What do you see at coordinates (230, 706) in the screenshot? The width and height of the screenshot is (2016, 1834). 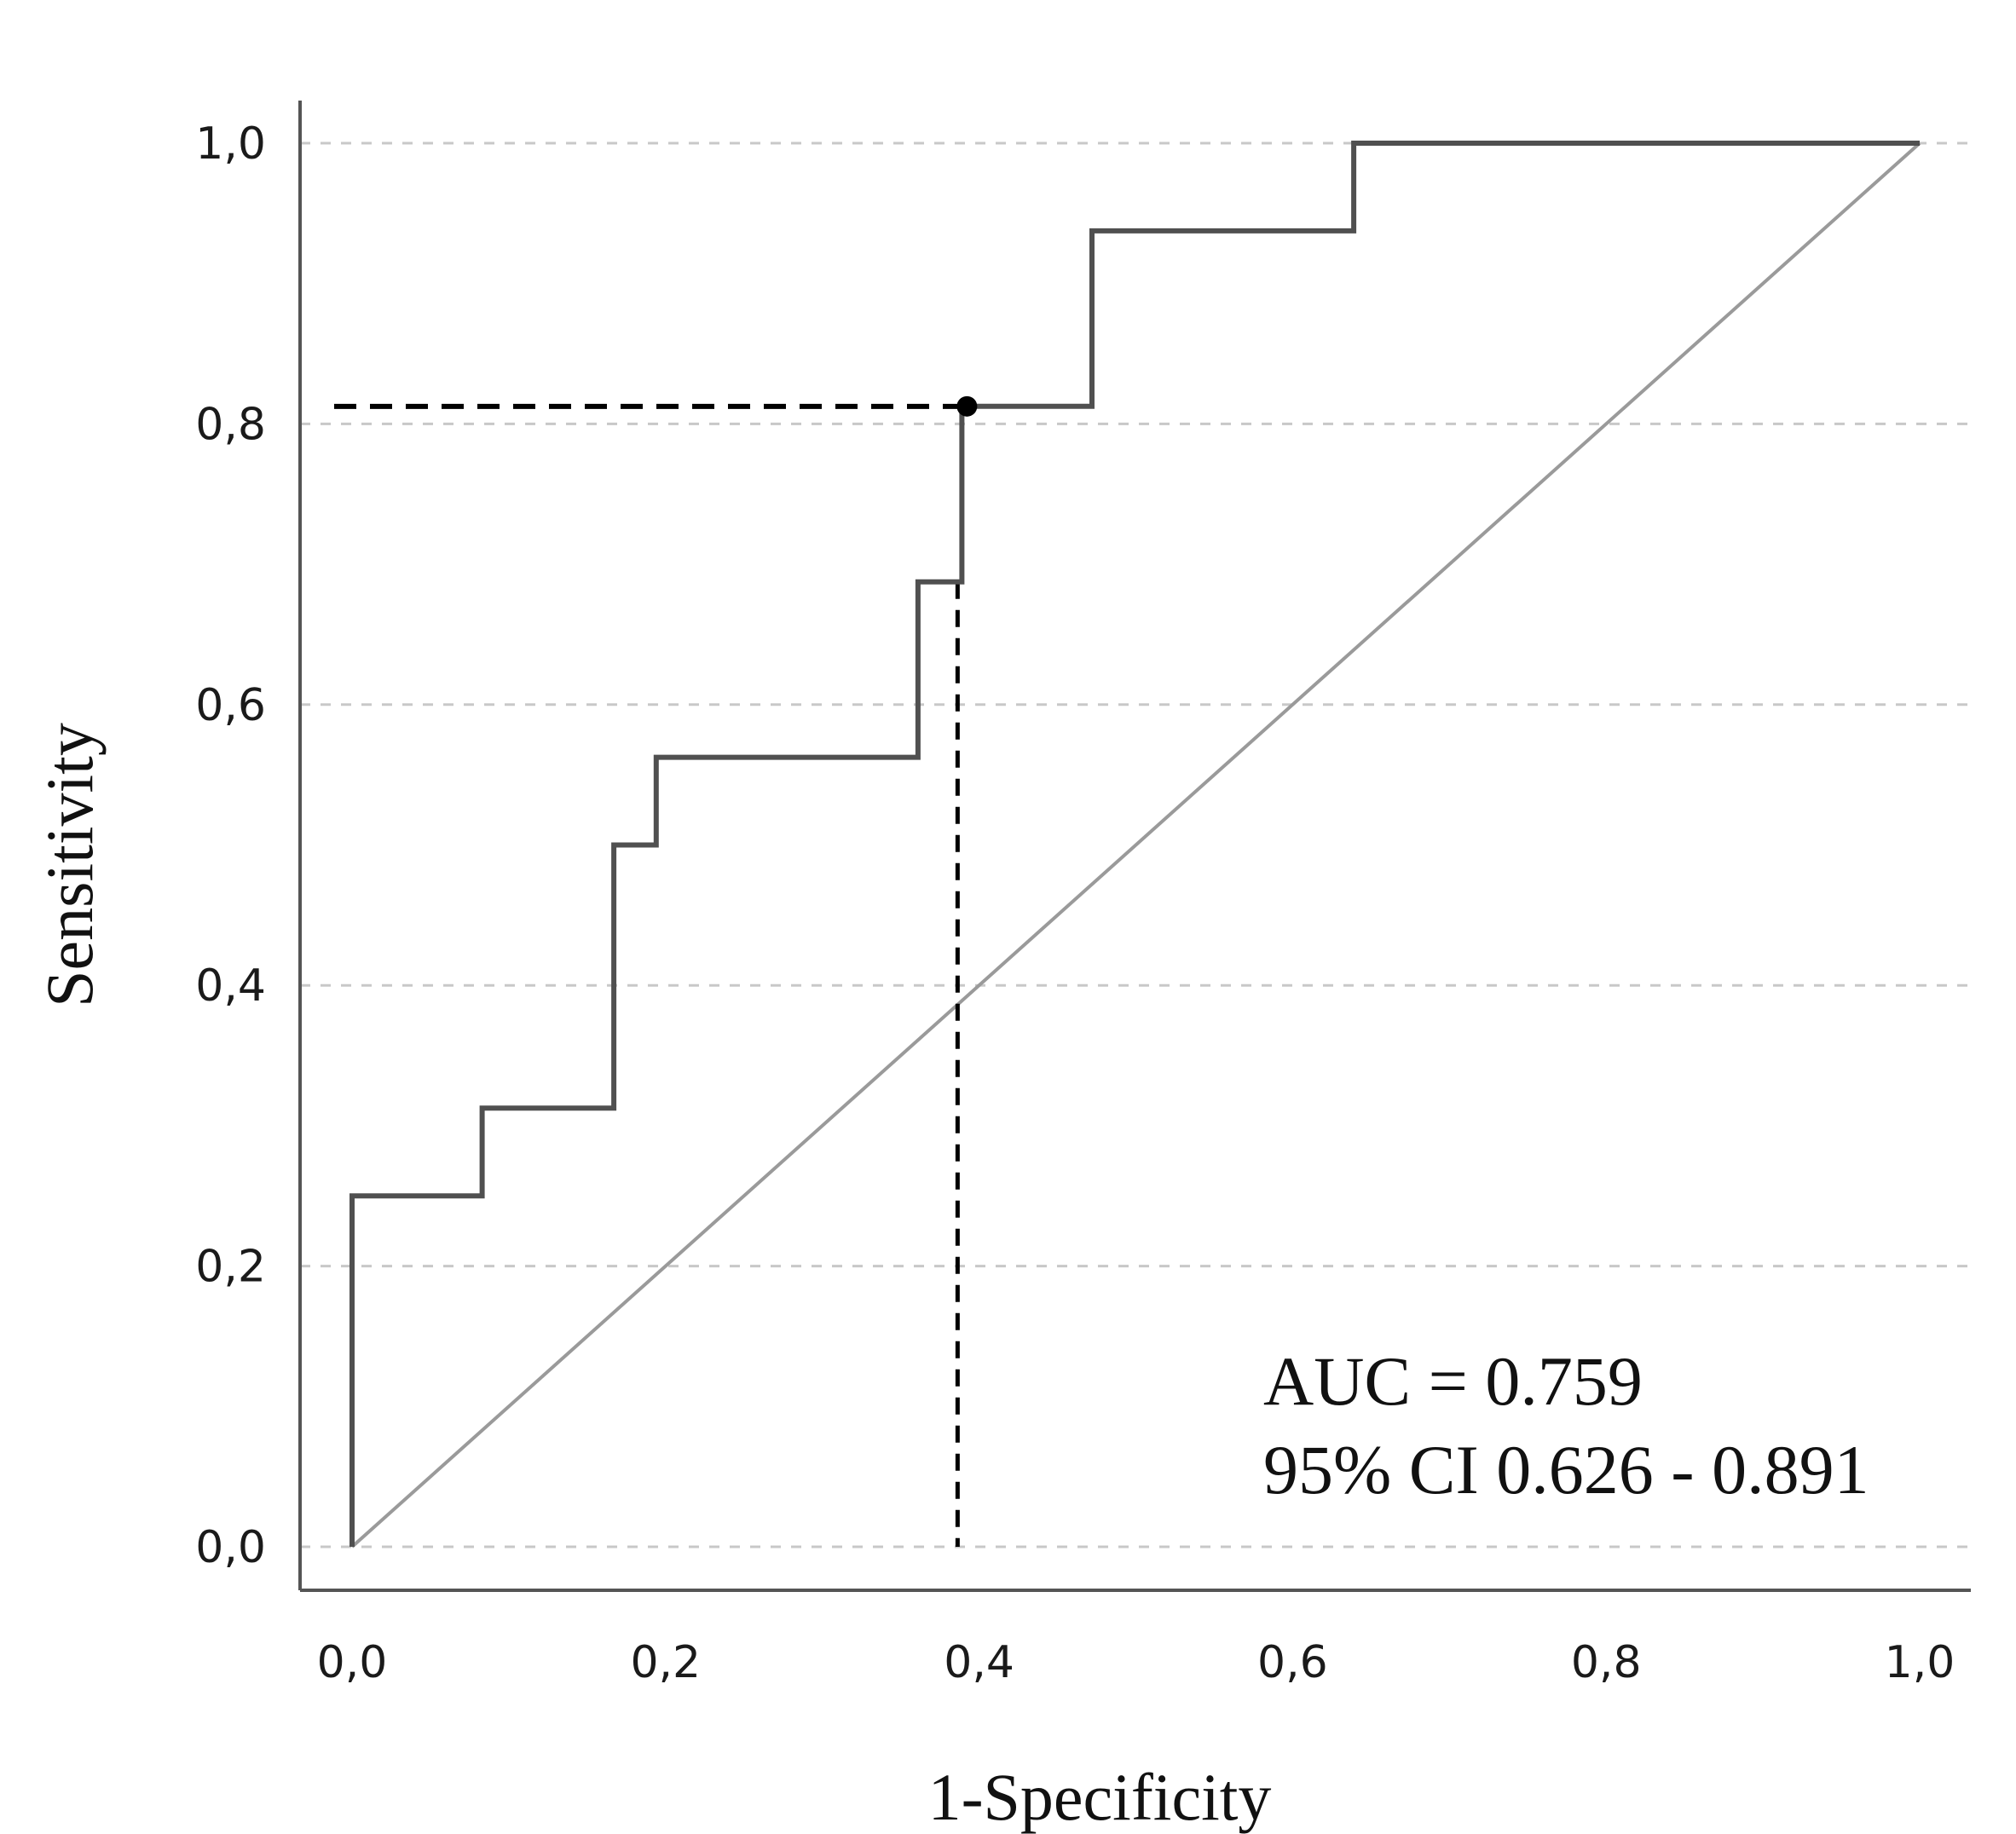 I see `y-tick-label: 0,6` at bounding box center [230, 706].